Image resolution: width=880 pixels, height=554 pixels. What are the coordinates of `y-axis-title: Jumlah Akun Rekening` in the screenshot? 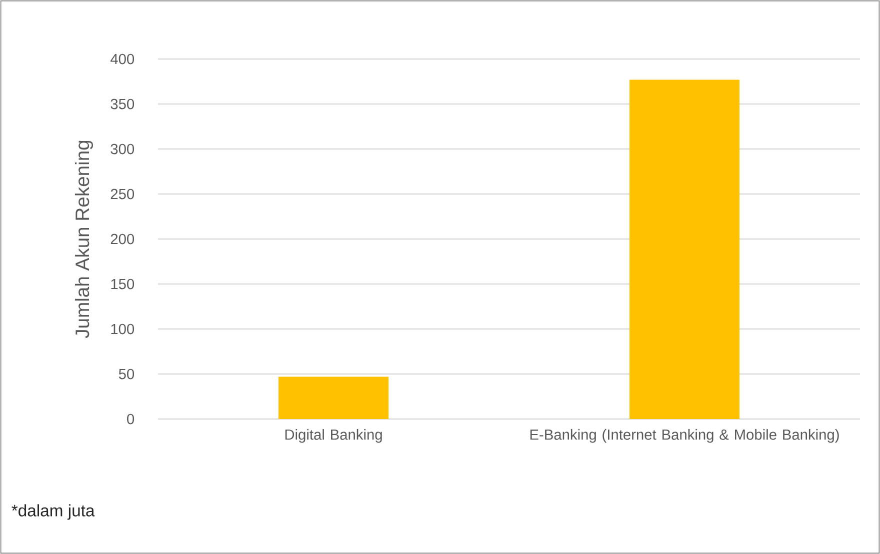 It's located at (84, 239).